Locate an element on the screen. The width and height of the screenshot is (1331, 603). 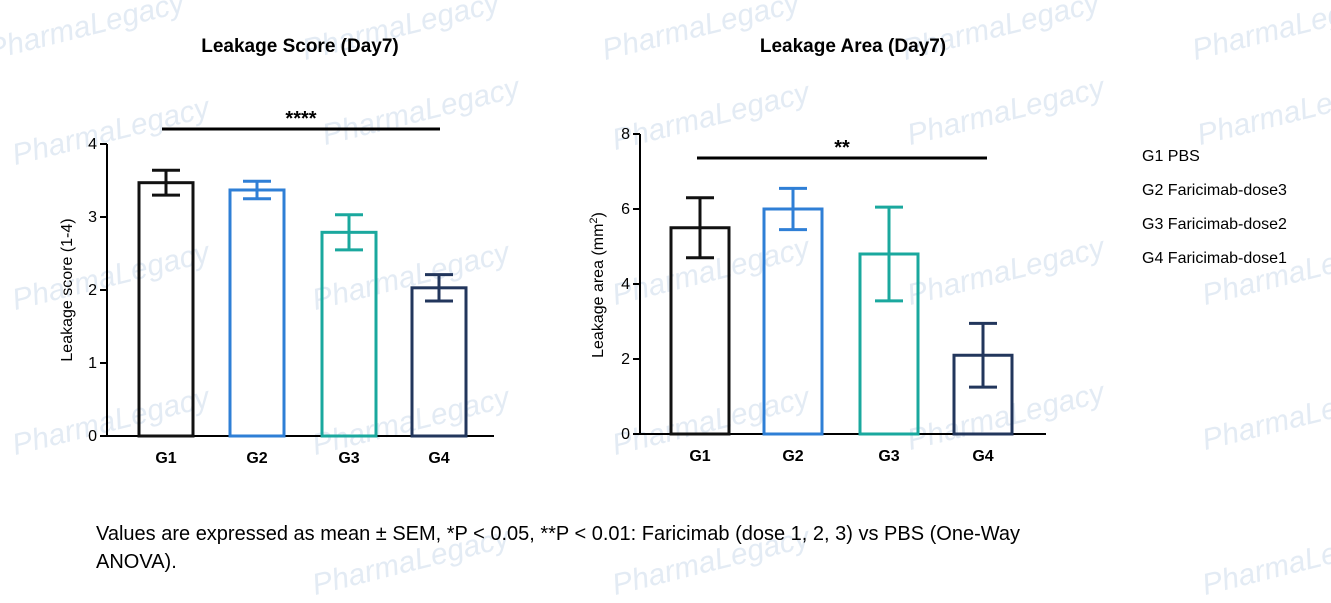
significance-label: **** is located at coordinates (300, 119).